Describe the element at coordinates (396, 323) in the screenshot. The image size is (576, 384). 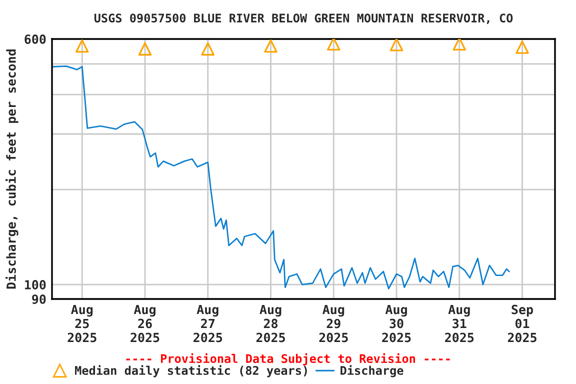
I see `x-tick-label: Aug 30 2025` at that location.